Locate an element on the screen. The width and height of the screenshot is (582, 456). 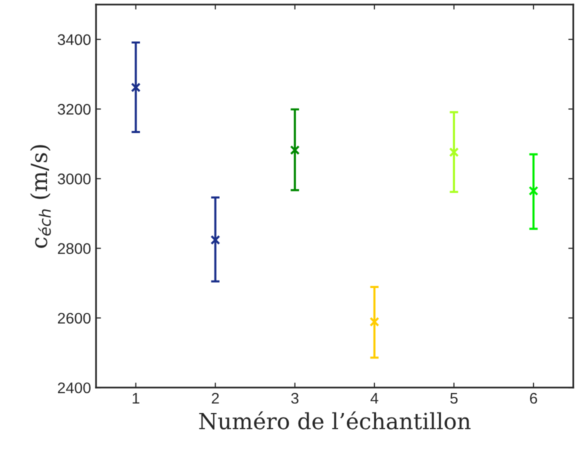
y-tick-label: 3400 is located at coordinates (74, 40).